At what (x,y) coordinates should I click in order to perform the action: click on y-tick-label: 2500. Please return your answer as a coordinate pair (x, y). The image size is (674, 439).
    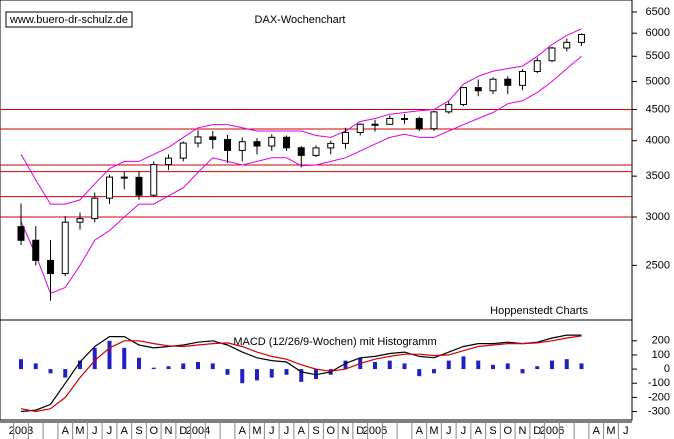
    Looking at the image, I should click on (658, 265).